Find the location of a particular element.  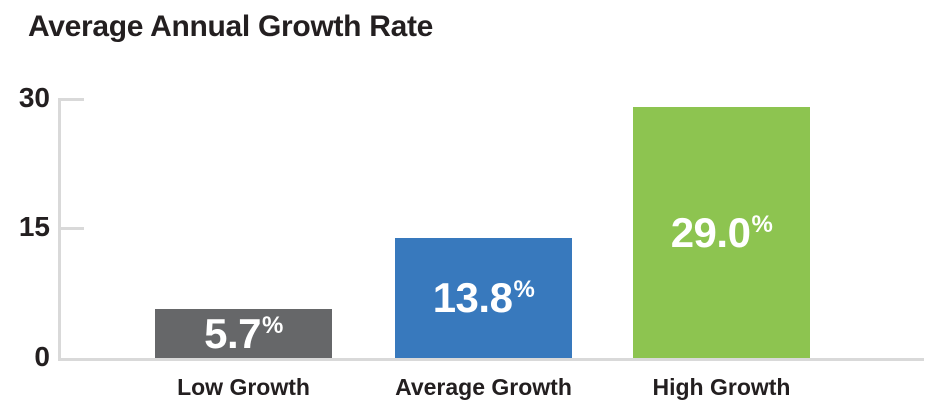

bar-value-number: 5.7 is located at coordinates (233, 333).